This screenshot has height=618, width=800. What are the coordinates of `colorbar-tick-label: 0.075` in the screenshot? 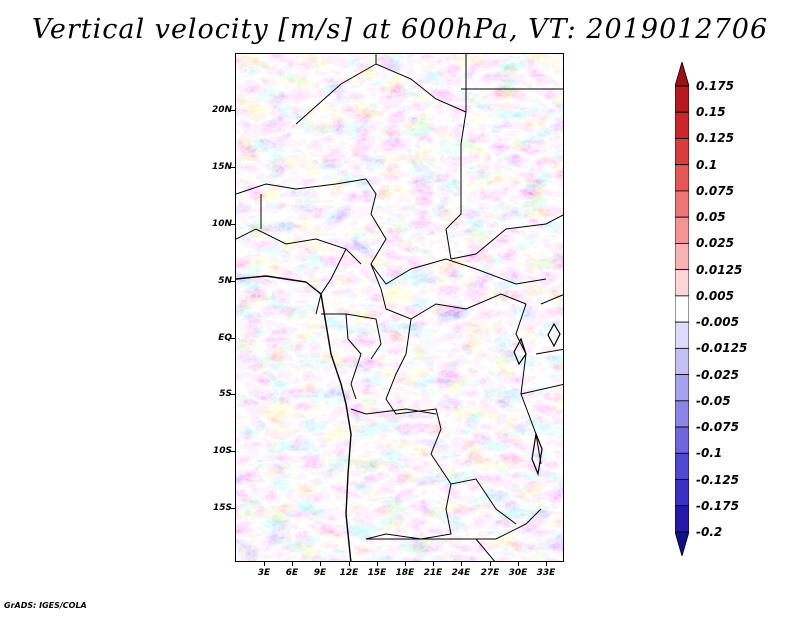 It's located at (715, 190).